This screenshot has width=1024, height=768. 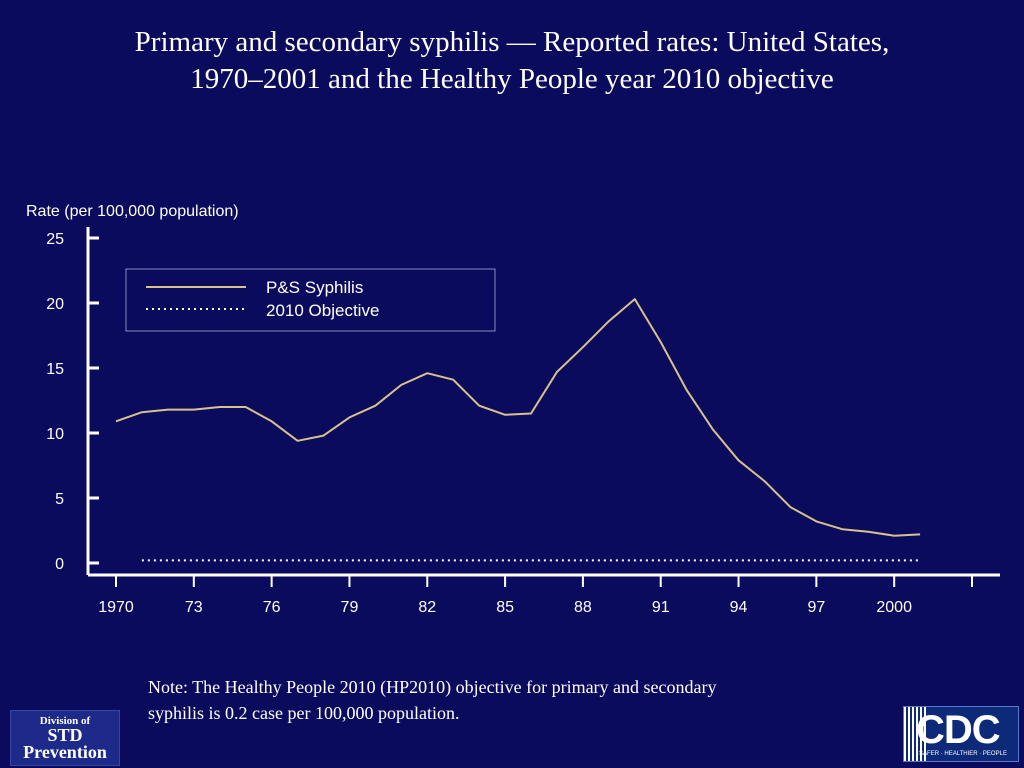 What do you see at coordinates (59, 564) in the screenshot?
I see `y-tick-label: 0` at bounding box center [59, 564].